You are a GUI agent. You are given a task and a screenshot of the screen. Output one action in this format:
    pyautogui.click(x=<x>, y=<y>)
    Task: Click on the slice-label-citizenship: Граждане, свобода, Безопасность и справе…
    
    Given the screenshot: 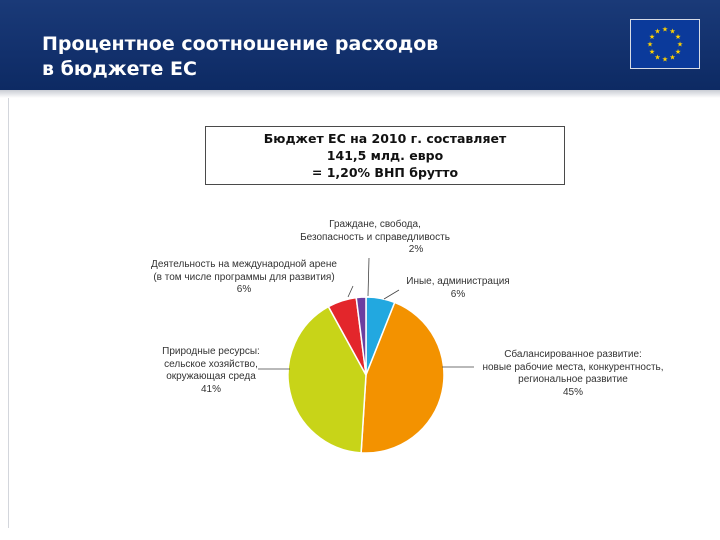 What is the action you would take?
    pyautogui.click(x=375, y=238)
    